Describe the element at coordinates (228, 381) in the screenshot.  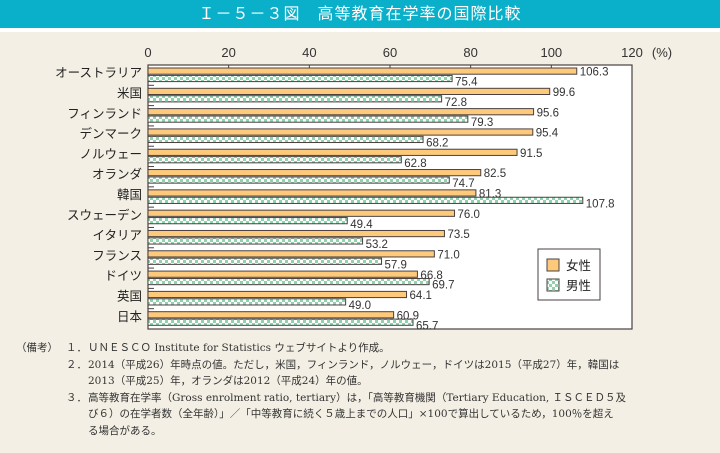
I see `note-line: 2013（平成25）年，オランダは2012（平成24）年の値。` at that location.